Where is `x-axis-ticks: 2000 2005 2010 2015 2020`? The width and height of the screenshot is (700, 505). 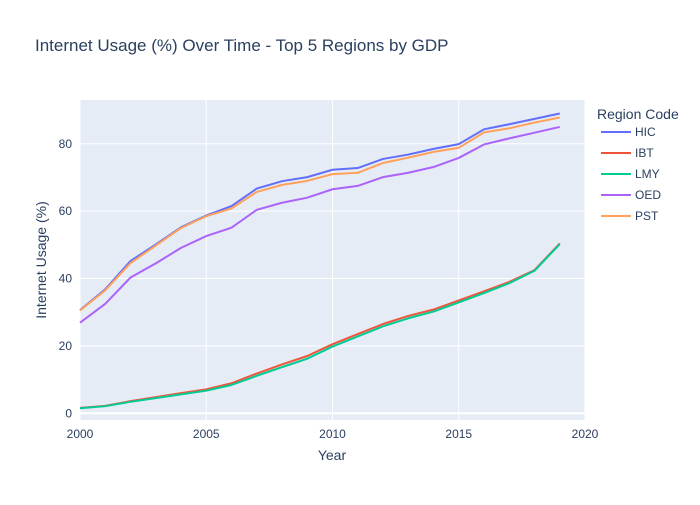
x-axis-ticks: 2000 2005 2010 2015 2020 is located at coordinates (333, 434).